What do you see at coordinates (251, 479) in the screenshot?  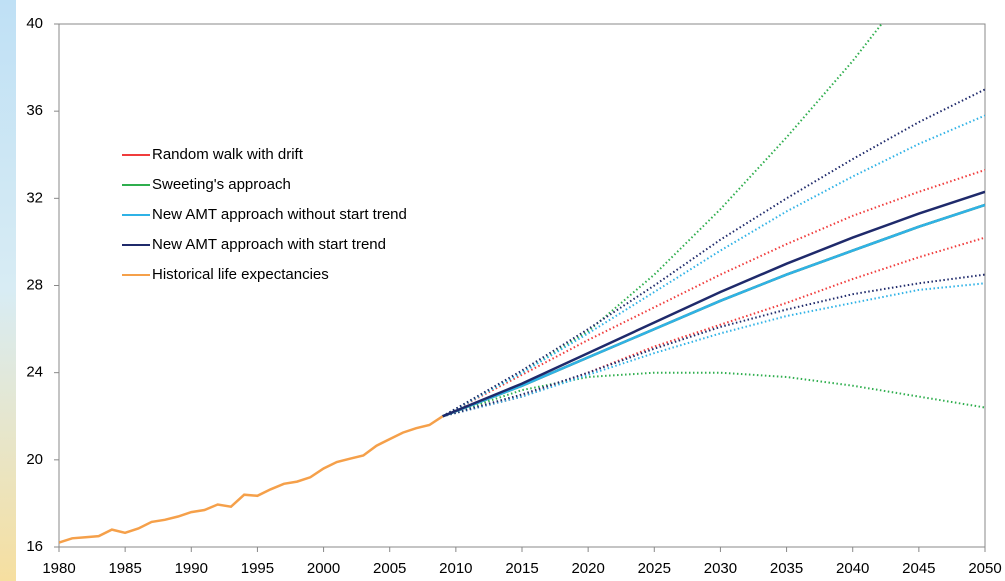 I see `series-line` at bounding box center [251, 479].